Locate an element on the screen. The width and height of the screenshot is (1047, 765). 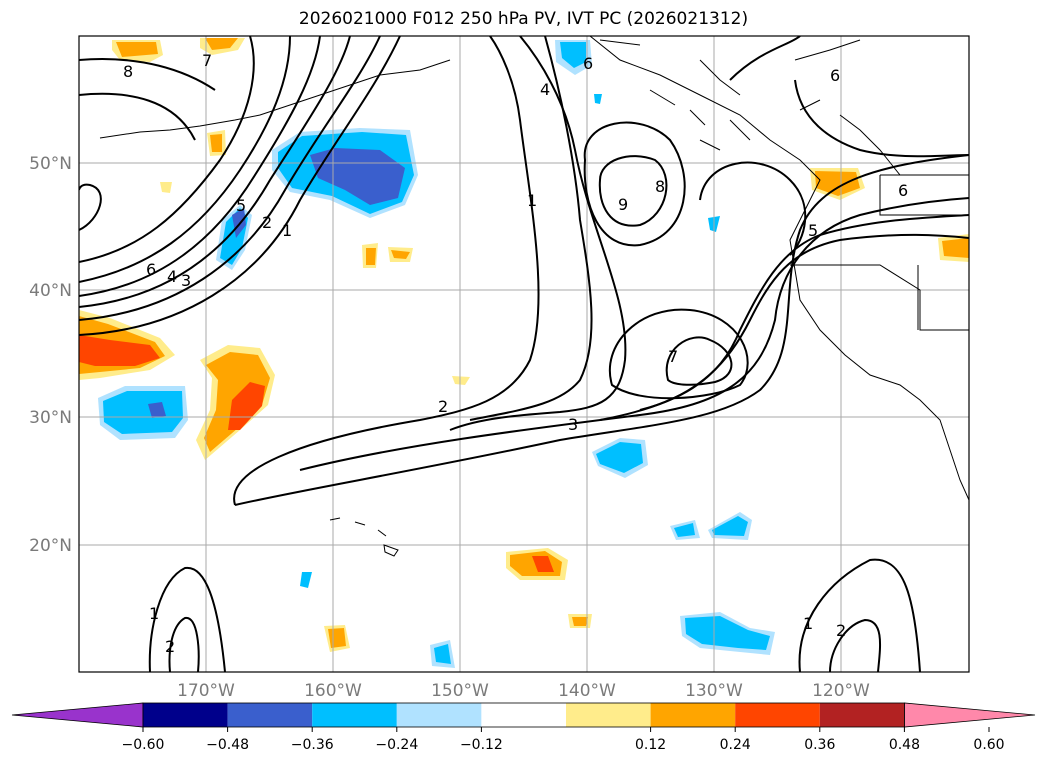
colorbar-tick-label: 0.60 is located at coordinates (988, 745).